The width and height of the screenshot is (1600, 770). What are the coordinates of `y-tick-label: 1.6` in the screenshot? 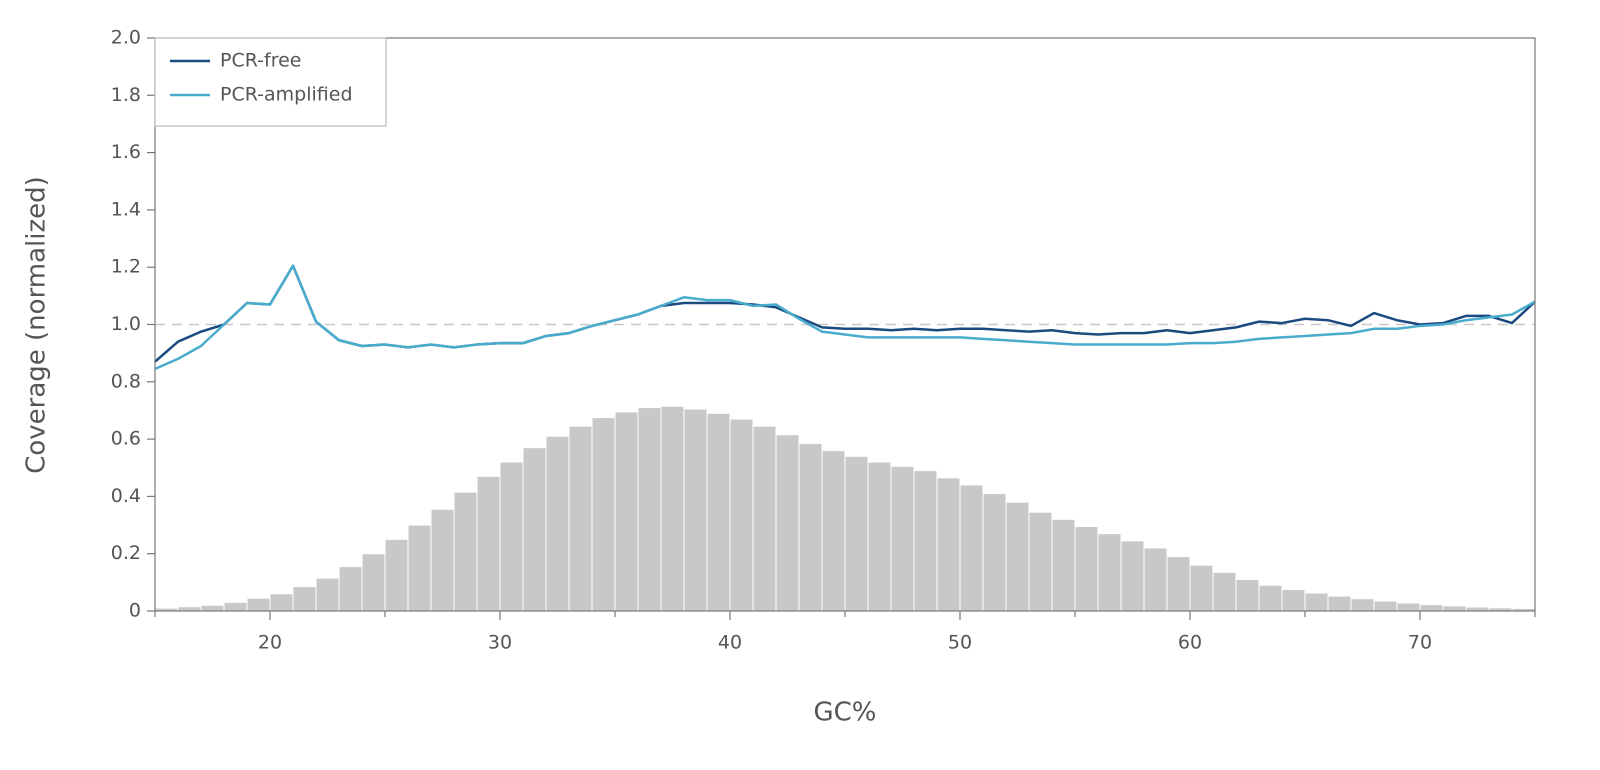 It's located at (126, 152).